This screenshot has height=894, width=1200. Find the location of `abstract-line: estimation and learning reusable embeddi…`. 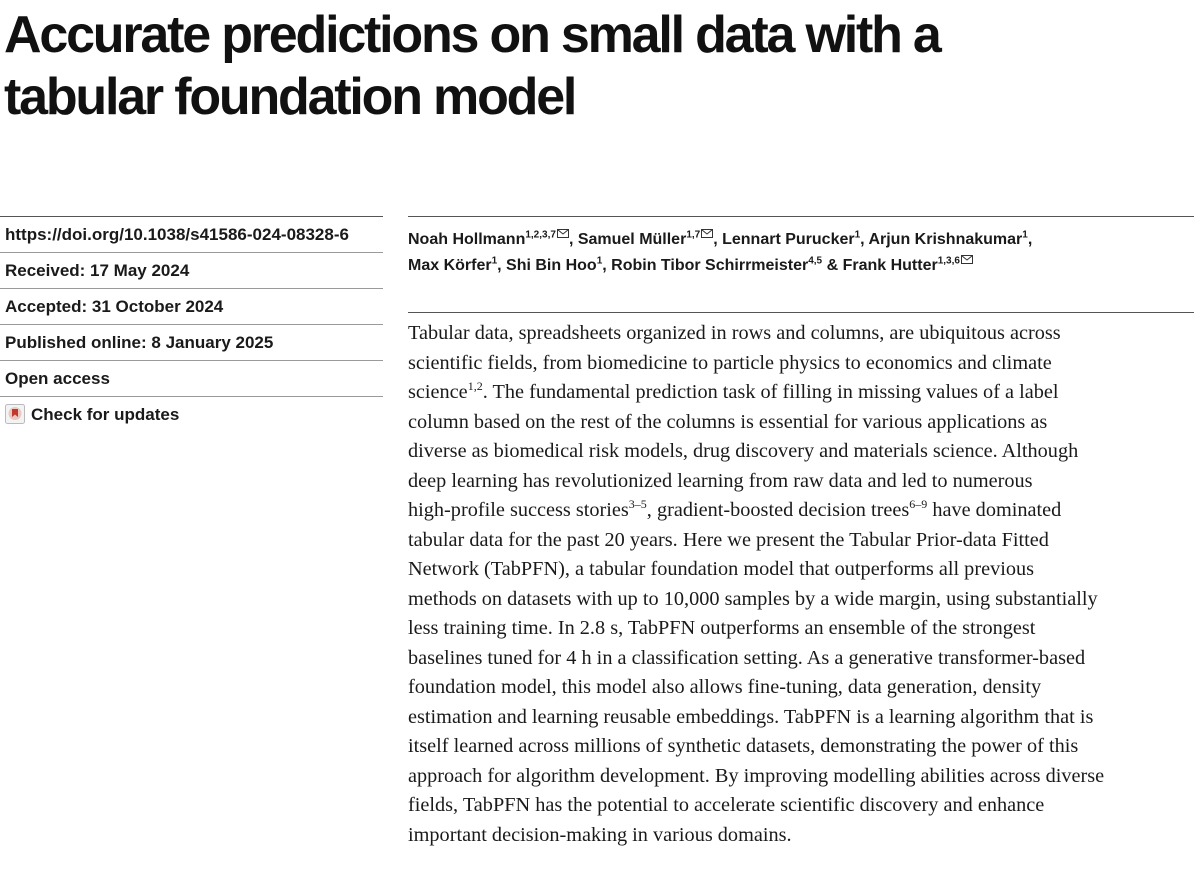

abstract-line: estimation and learning reusable embeddi… is located at coordinates (751, 716).